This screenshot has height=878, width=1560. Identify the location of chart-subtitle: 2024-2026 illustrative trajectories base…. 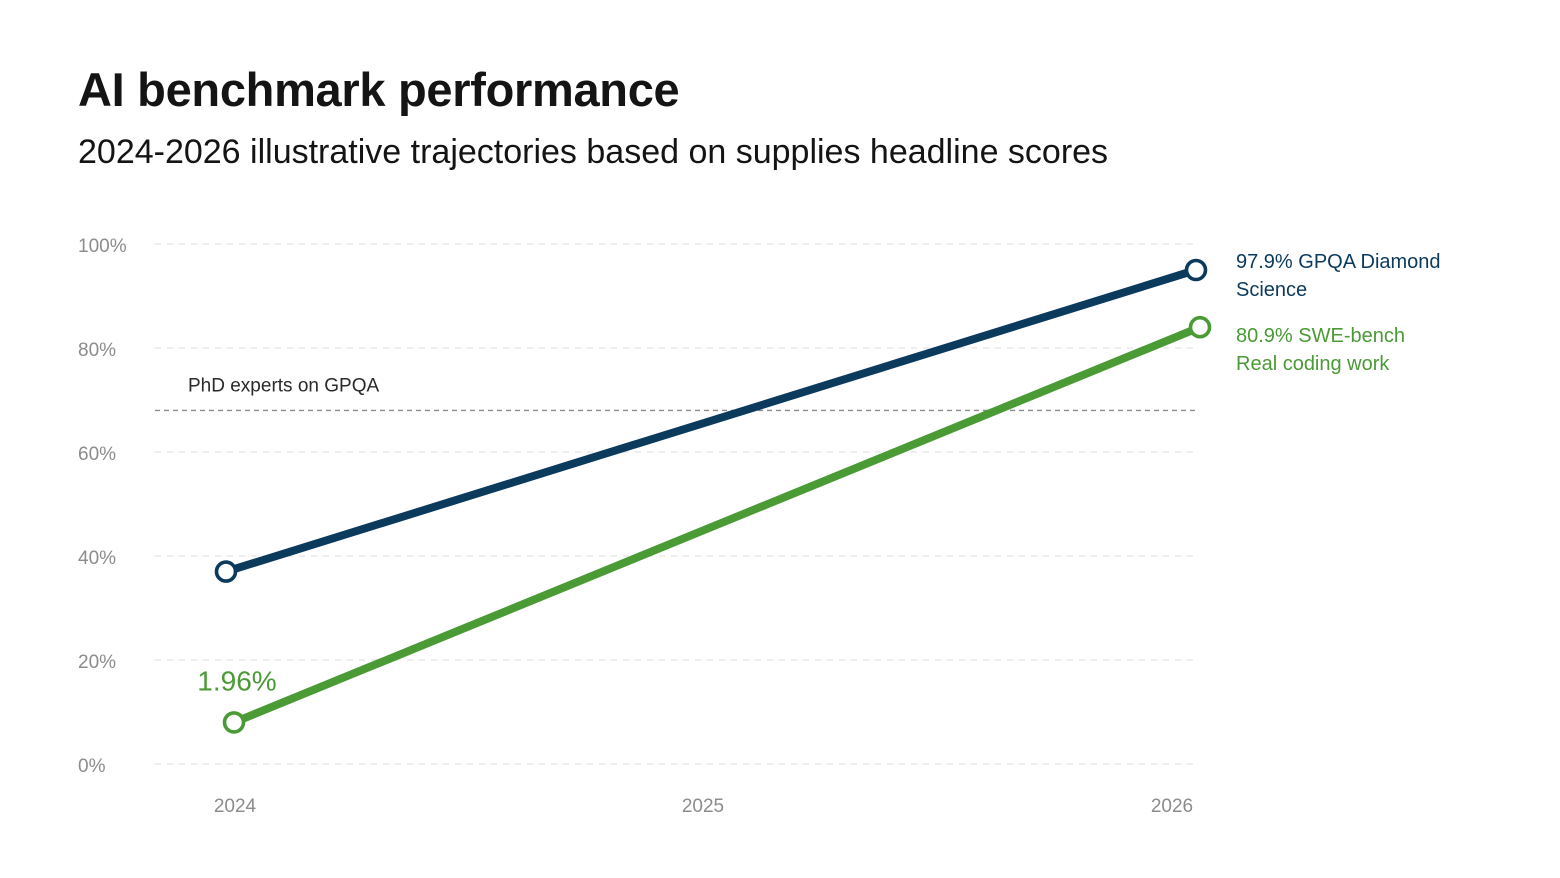
(593, 152).